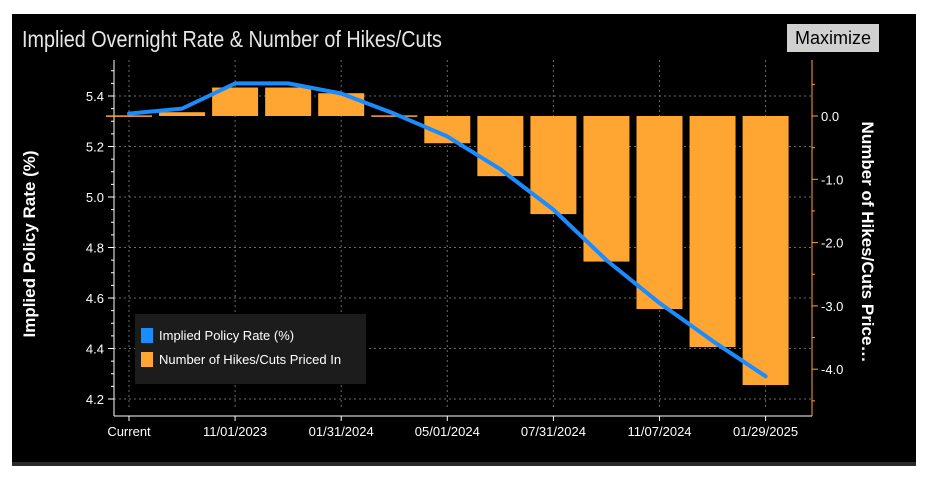 The height and width of the screenshot is (480, 934). I want to click on right-tick-label-3: -3.0, so click(832, 306).